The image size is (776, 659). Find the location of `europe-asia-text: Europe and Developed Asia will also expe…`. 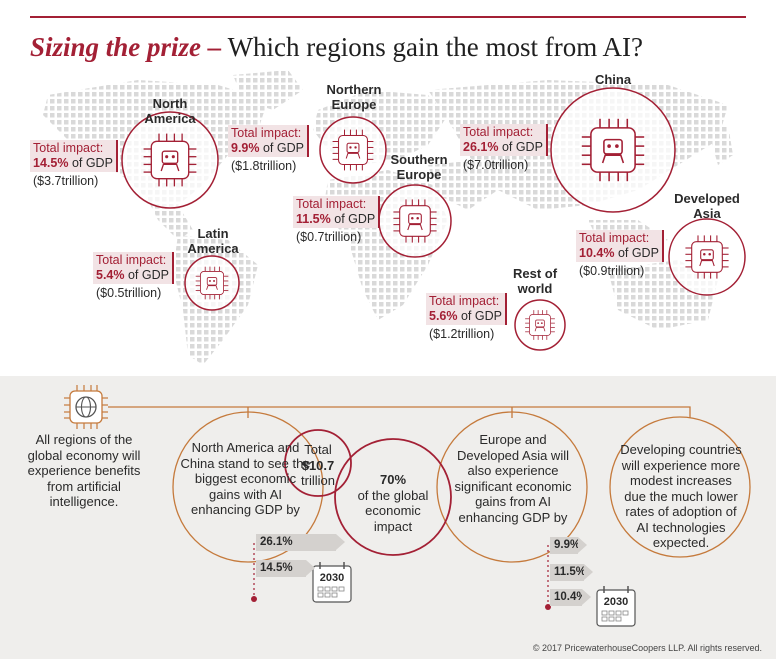

europe-asia-text: Europe and Developed Asia will also expe… is located at coordinates (513, 478).